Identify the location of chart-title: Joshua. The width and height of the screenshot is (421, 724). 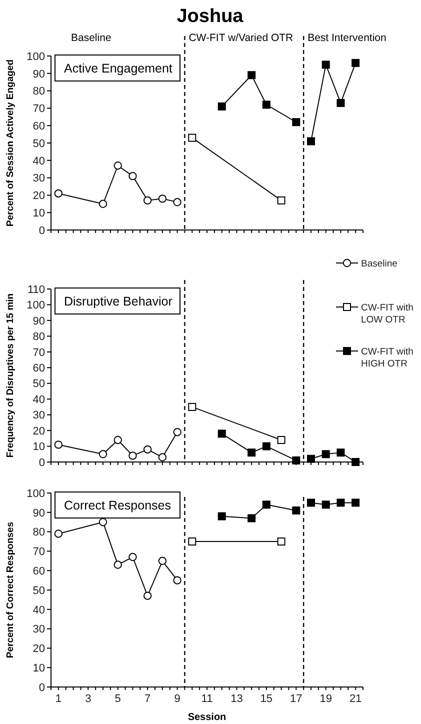
(210, 16).